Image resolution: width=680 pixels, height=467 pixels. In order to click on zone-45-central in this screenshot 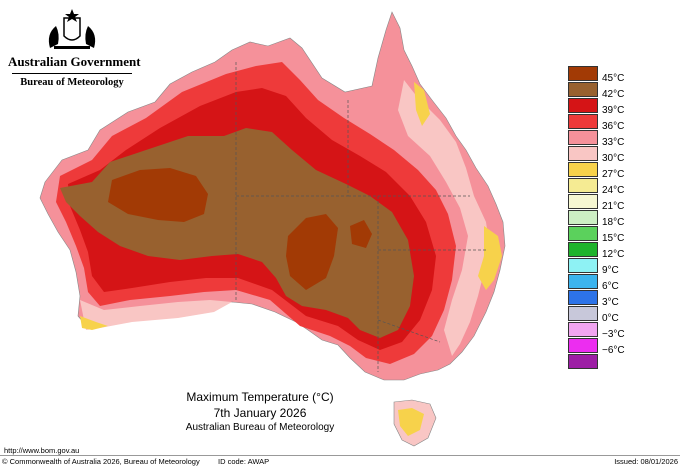, I will do `click(312, 252)`.